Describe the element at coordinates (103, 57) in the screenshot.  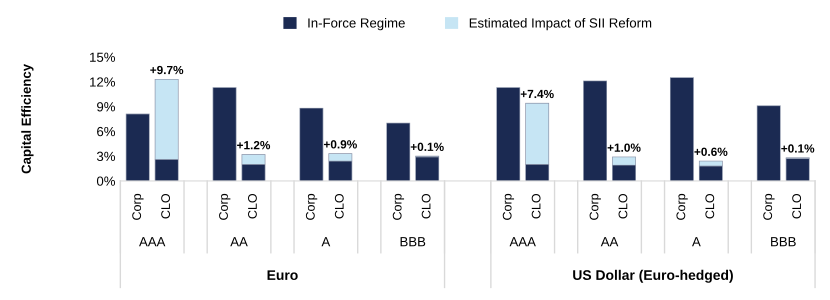
I see `y-tick-label: 15%` at that location.